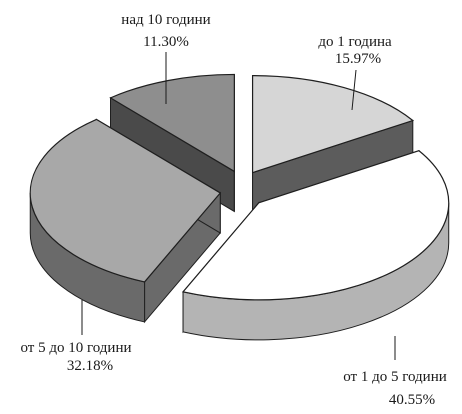 This screenshot has height=414, width=462. Describe the element at coordinates (166, 42) in the screenshot. I see `slice-label-value-4: 11.30%` at that location.